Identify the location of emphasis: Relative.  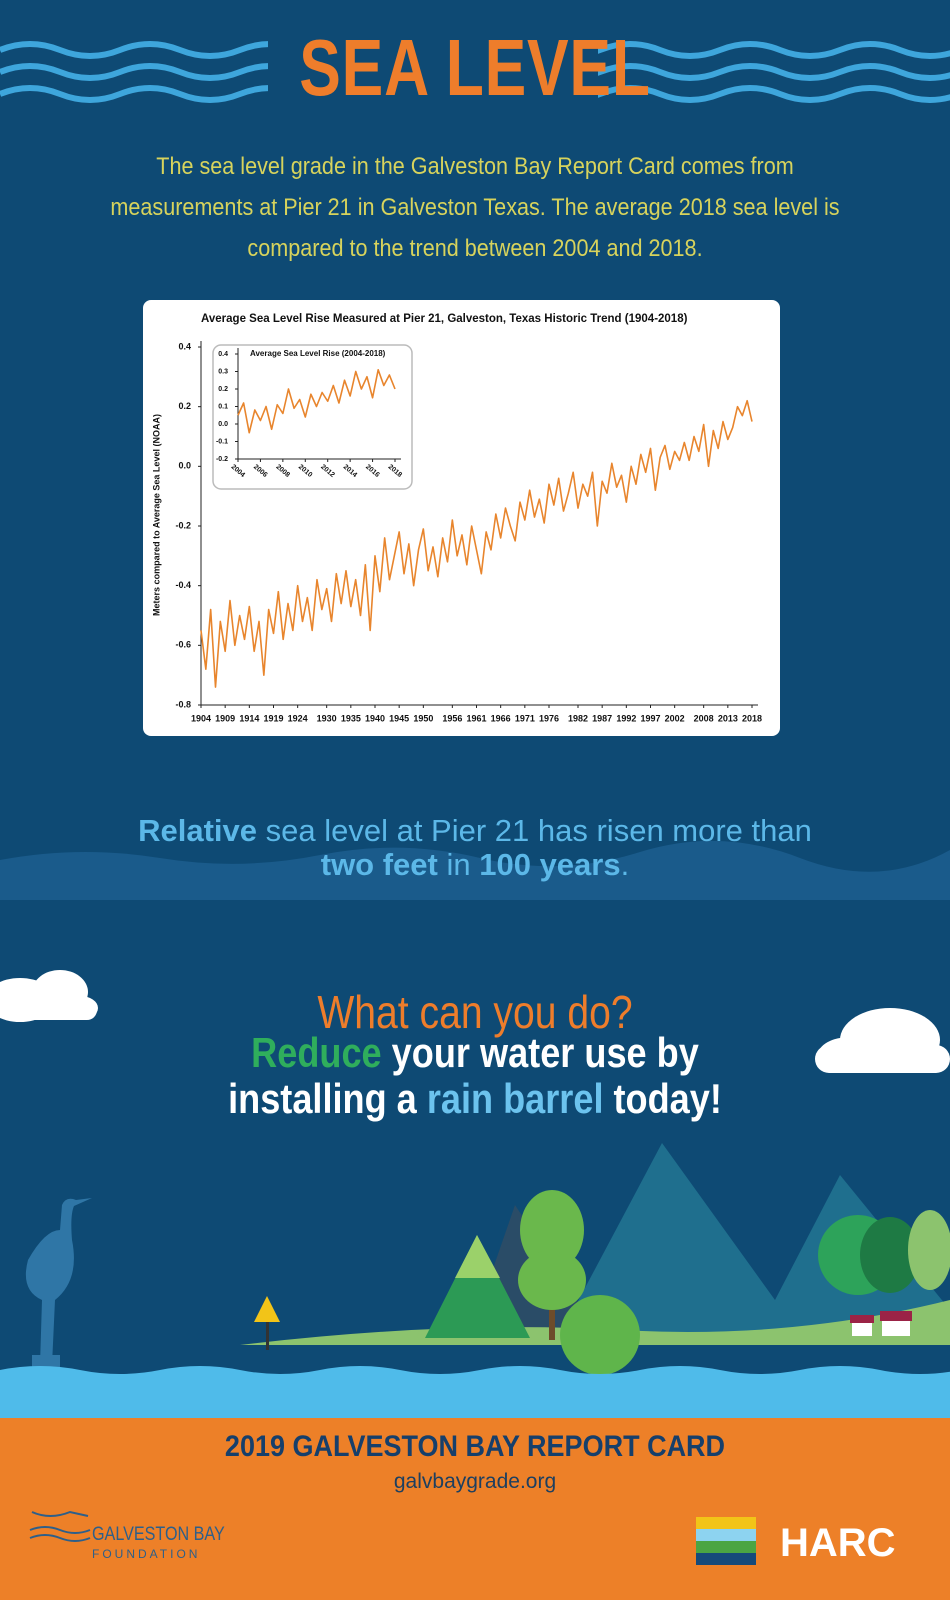
(198, 830).